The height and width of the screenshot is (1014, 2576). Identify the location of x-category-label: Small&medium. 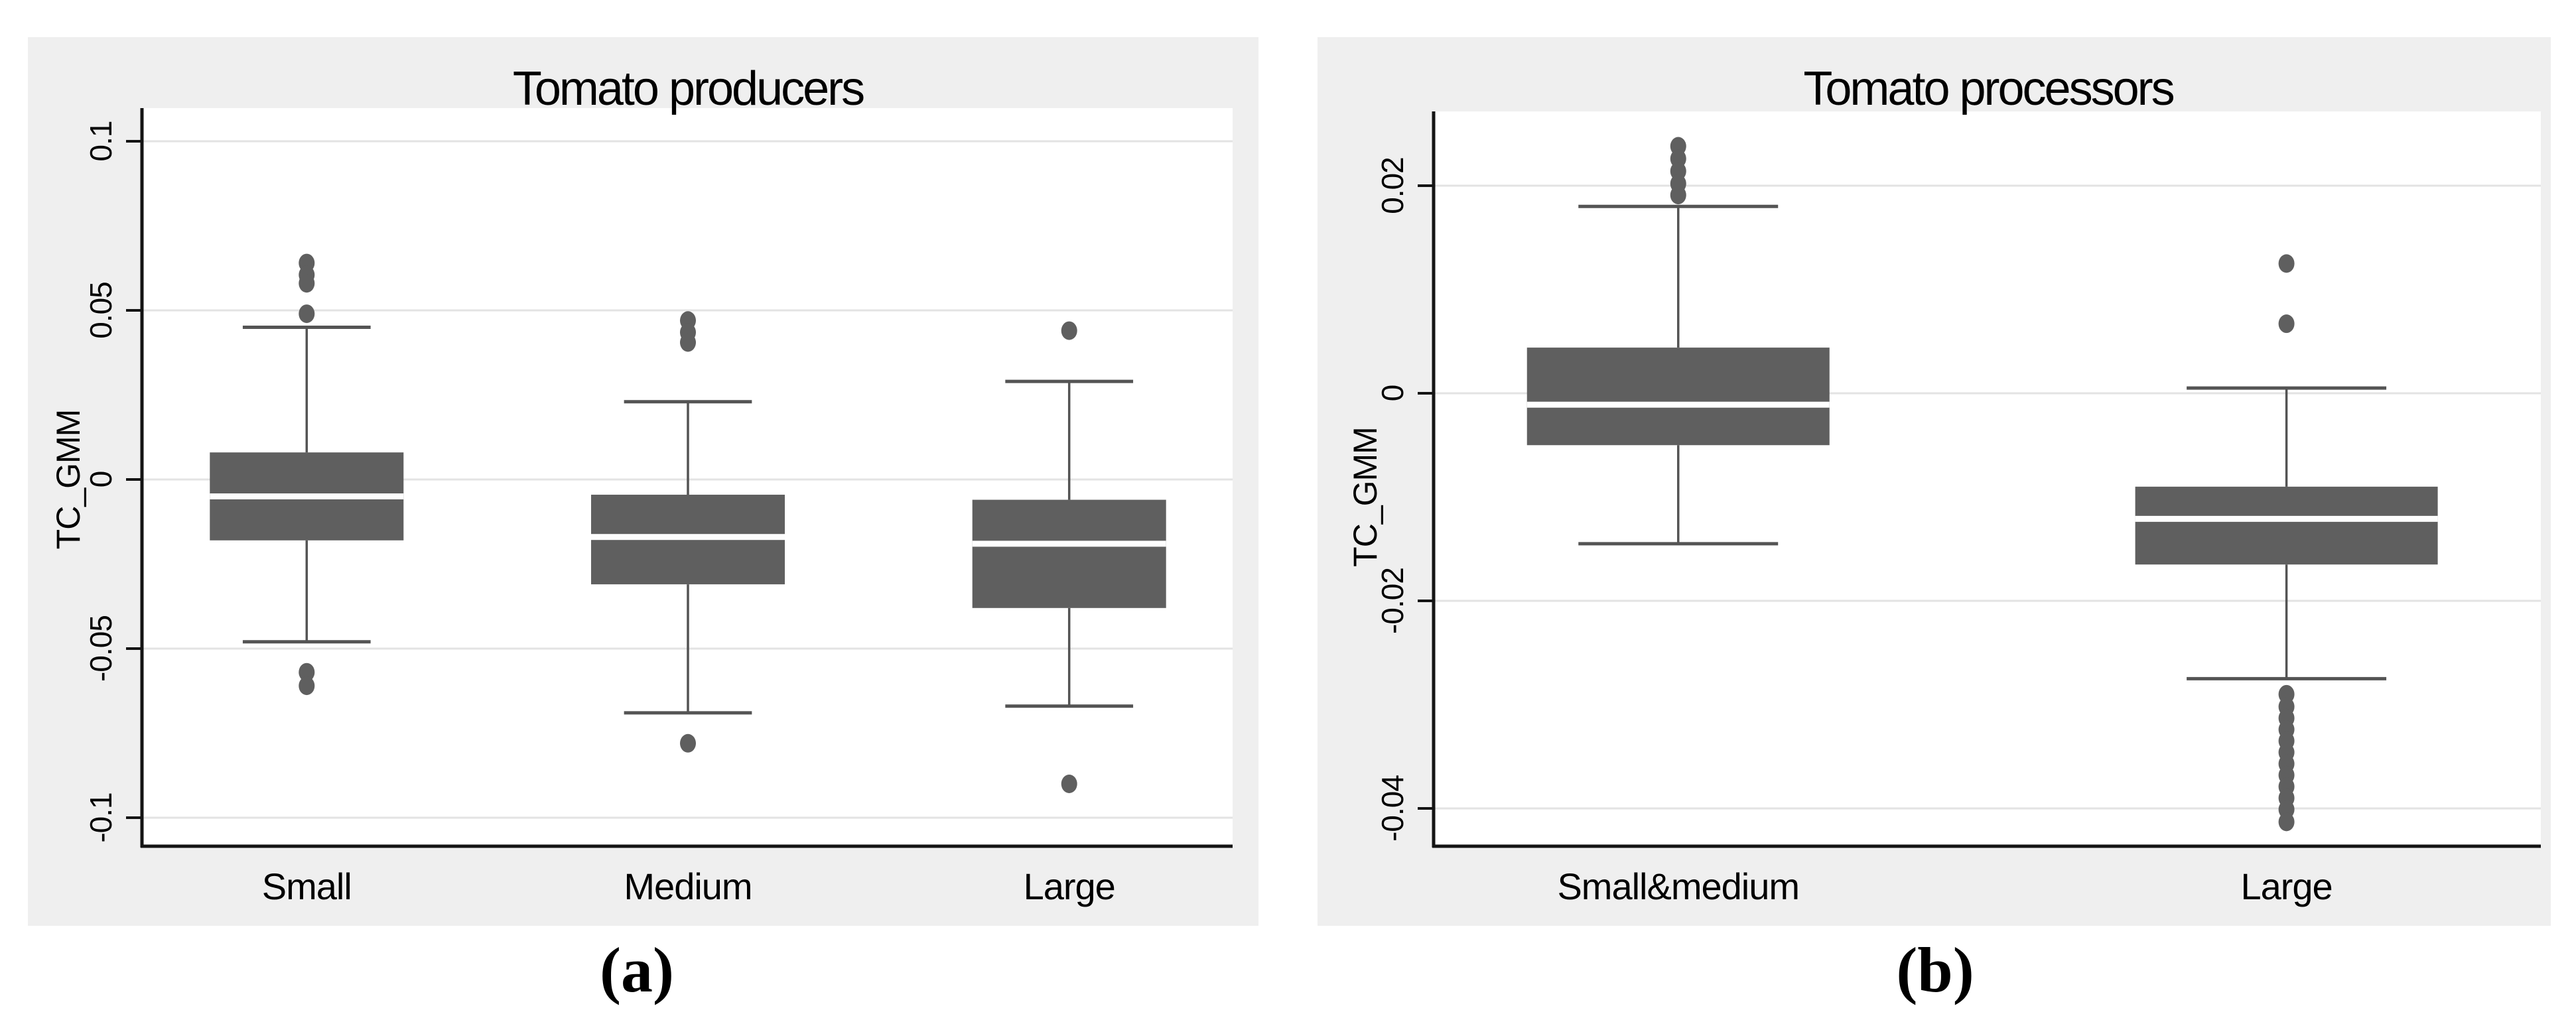
(1678, 886).